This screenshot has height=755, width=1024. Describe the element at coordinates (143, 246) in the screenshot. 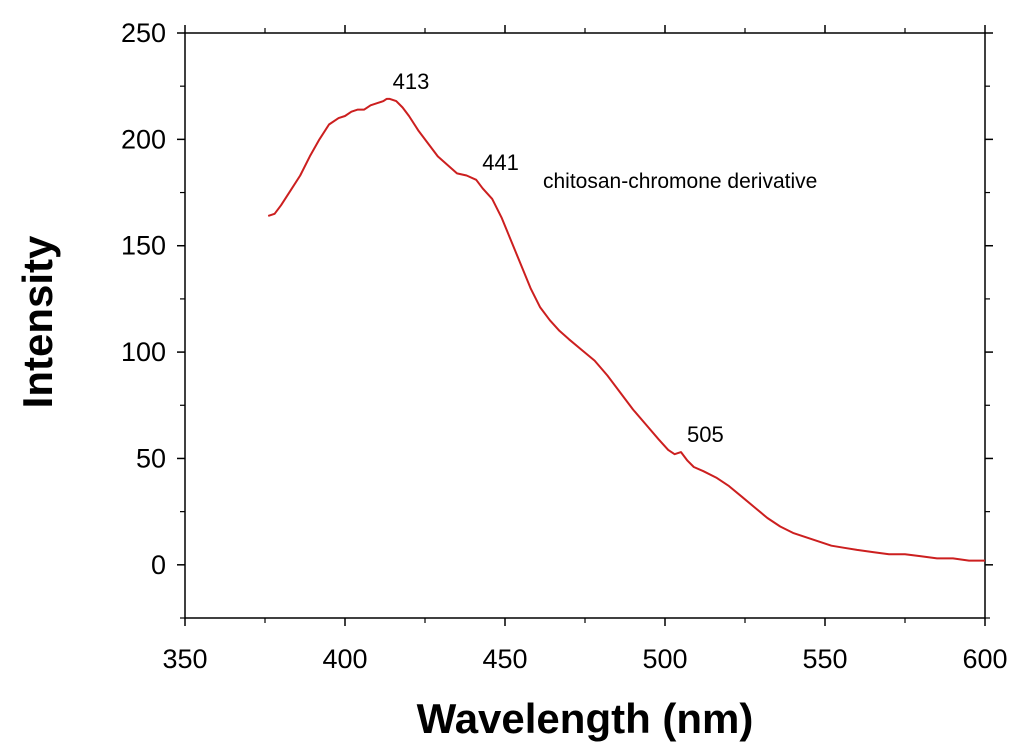

I see `y-tick-label: 150` at that location.